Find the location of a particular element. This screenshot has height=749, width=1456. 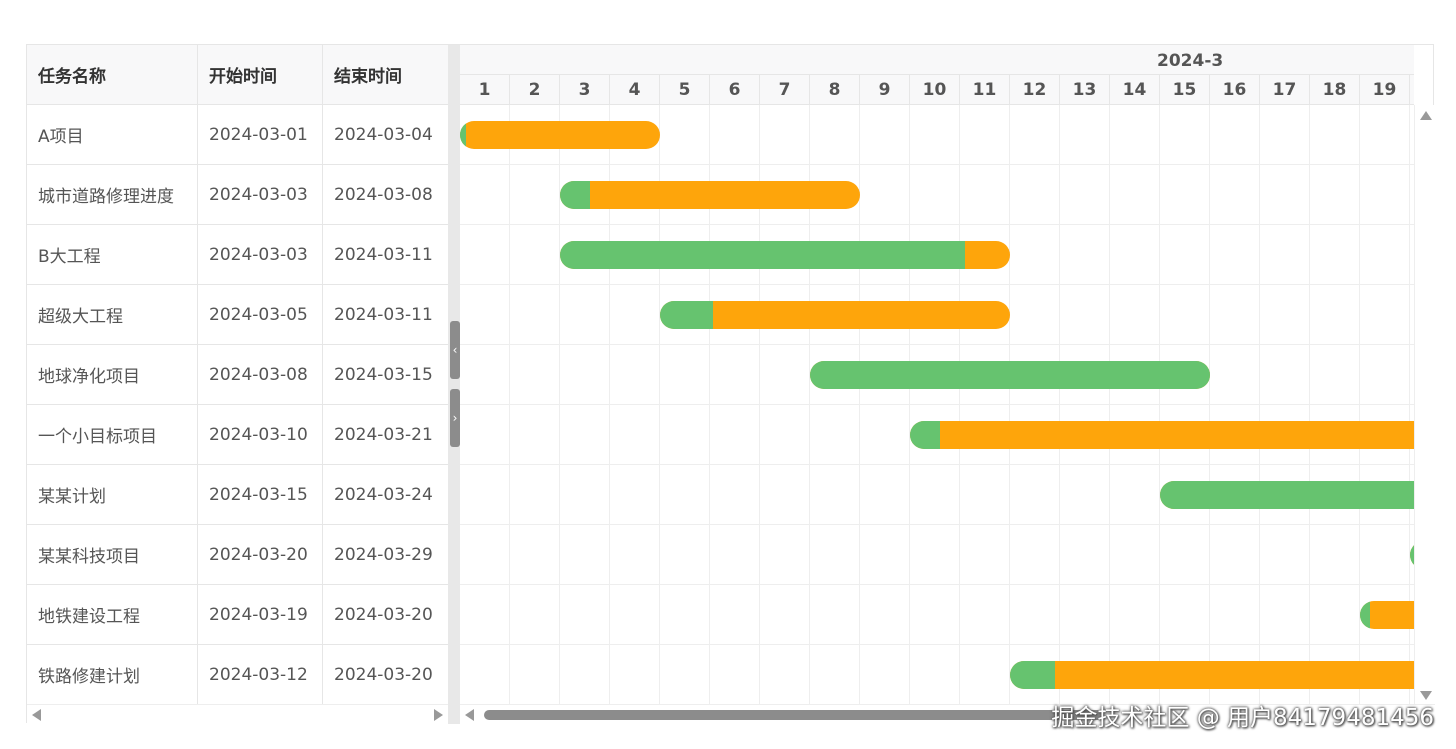

timeline-vscrollbar is located at coordinates (1424, 404).